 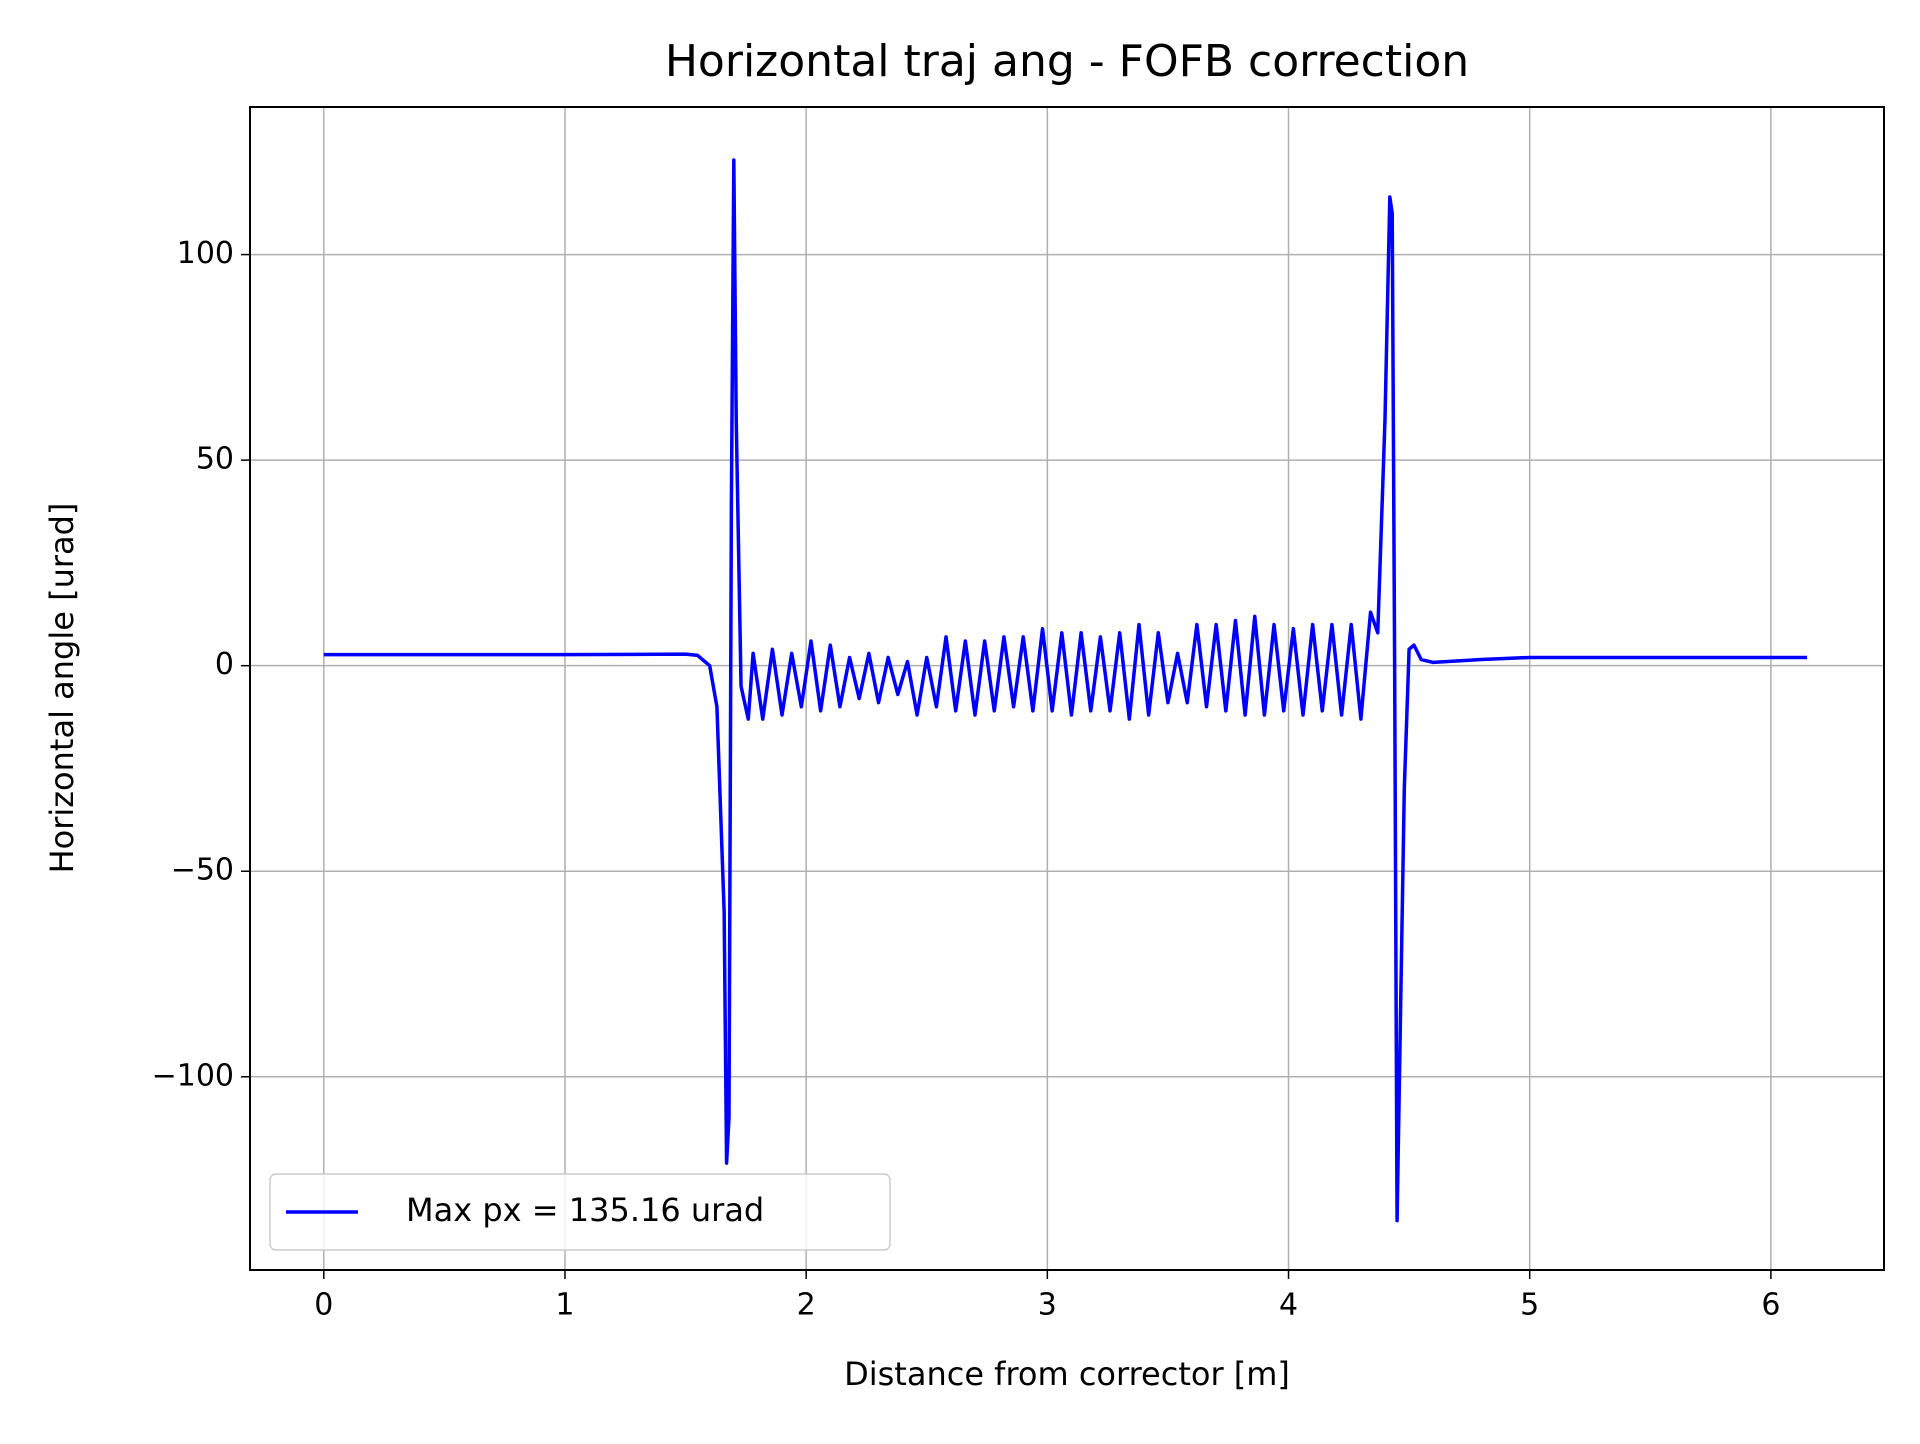 I want to click on x-tick-label: 1, so click(x=564, y=1305).